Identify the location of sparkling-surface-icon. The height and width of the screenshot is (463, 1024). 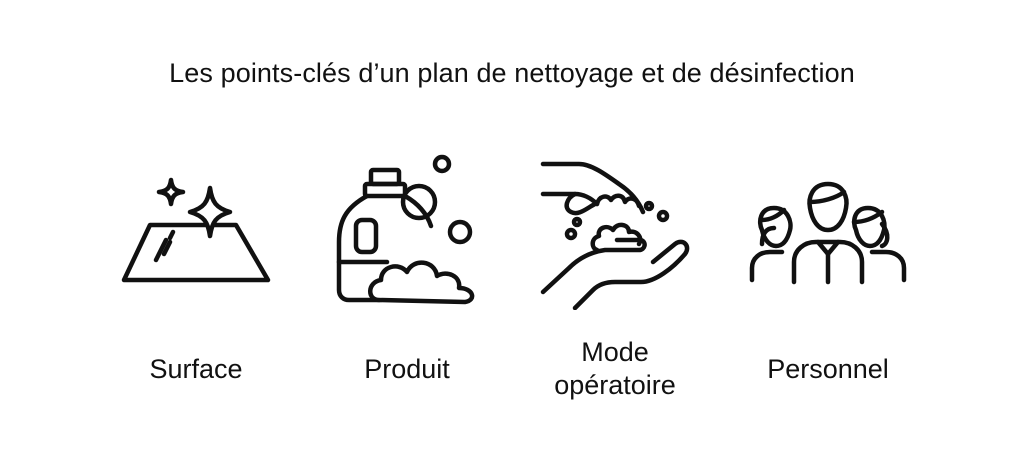
(198, 230).